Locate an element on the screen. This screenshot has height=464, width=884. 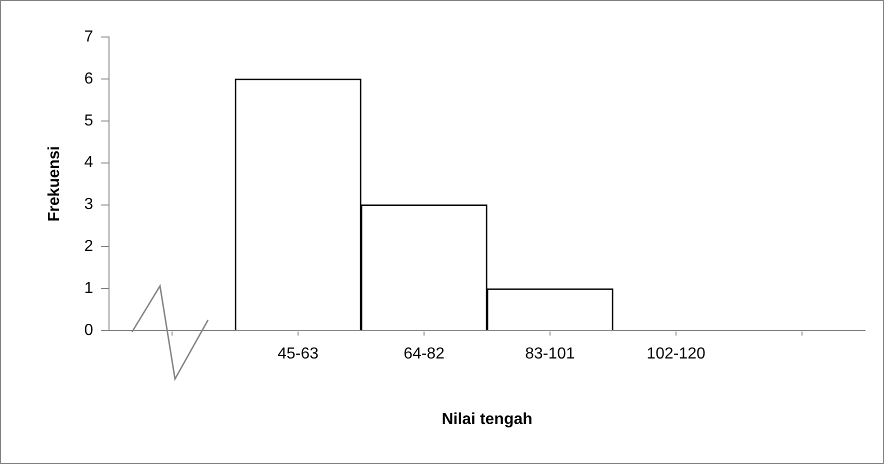
y-tick-label: 7 is located at coordinates (89, 37).